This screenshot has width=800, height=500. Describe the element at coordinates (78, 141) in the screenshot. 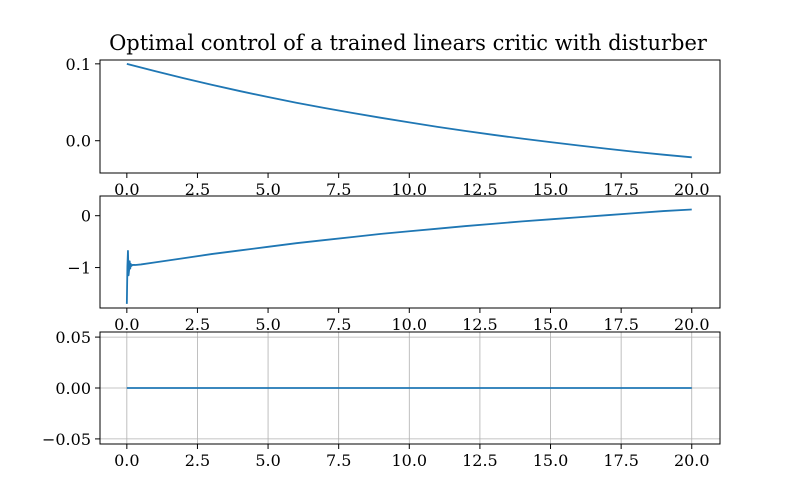

I see `y-tick-label: 0.0` at that location.